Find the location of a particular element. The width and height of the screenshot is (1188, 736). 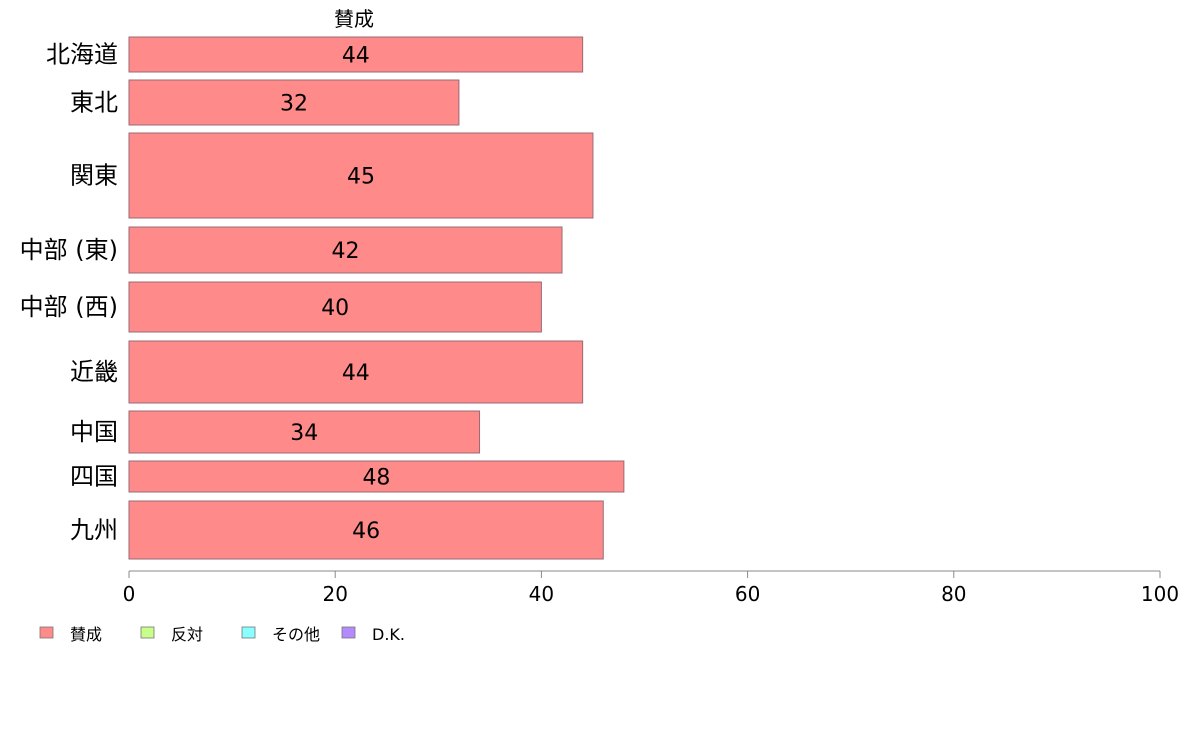

legend: 賛成 反対 その他 D.K. is located at coordinates (222, 634).